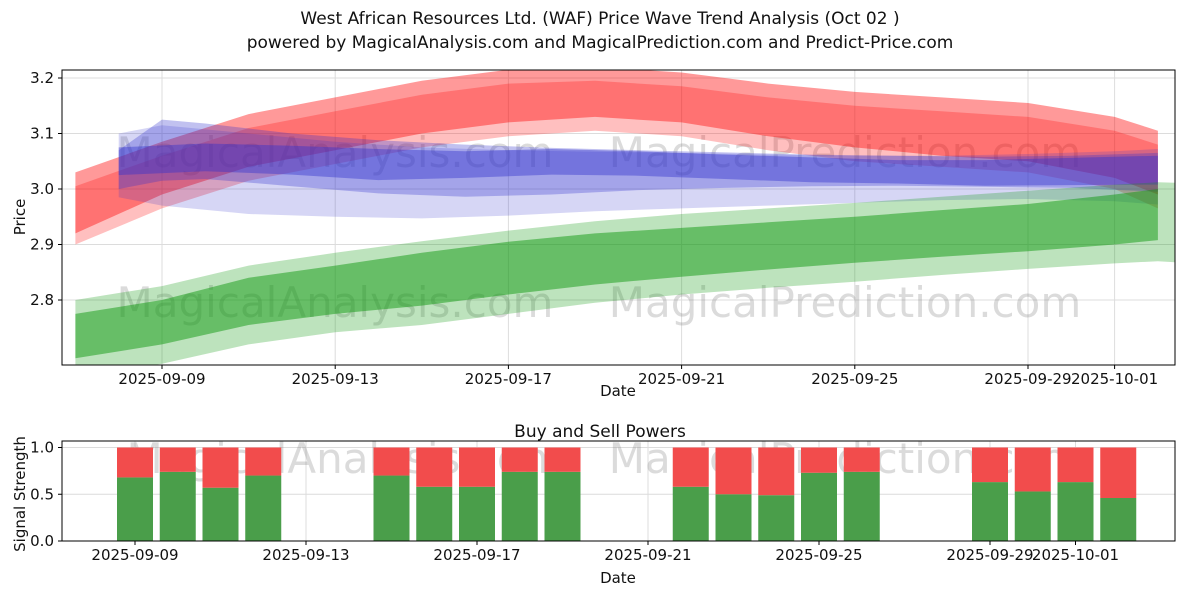 The image size is (1200, 600). Describe the element at coordinates (42, 189) in the screenshot. I see `y-tick-label: 3.0` at that location.